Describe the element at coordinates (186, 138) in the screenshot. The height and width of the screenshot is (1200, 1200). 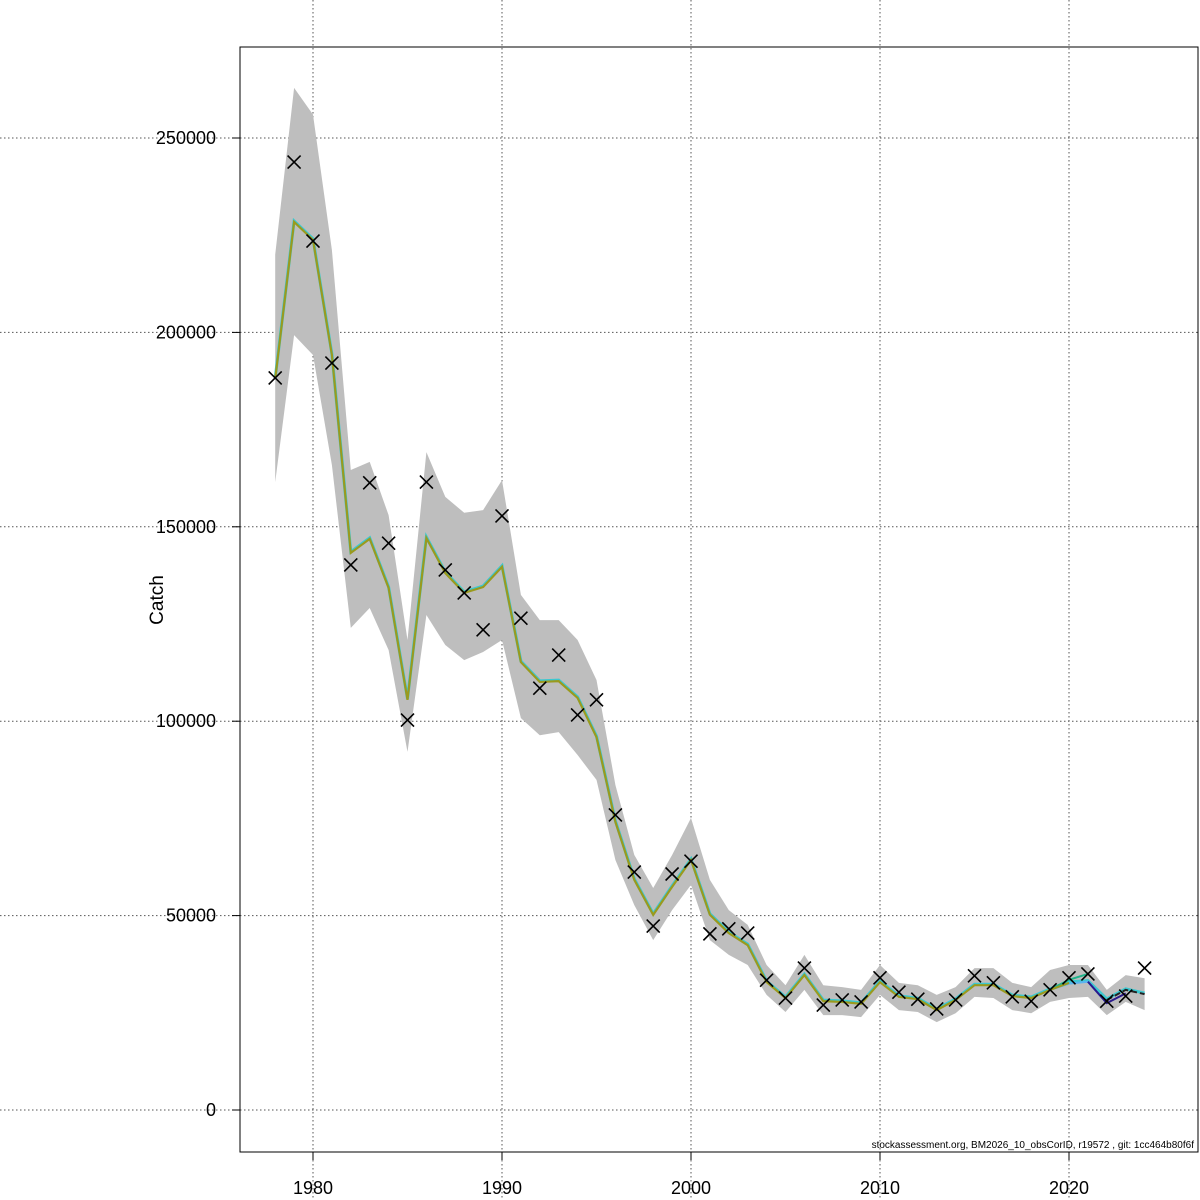
I see `y-tick-label: 250000` at that location.